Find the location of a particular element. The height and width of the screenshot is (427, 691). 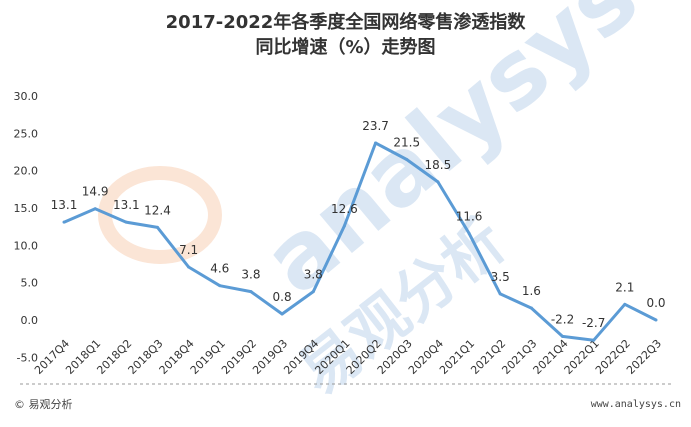

y-tick-label: 5.0 is located at coordinates (30, 283).